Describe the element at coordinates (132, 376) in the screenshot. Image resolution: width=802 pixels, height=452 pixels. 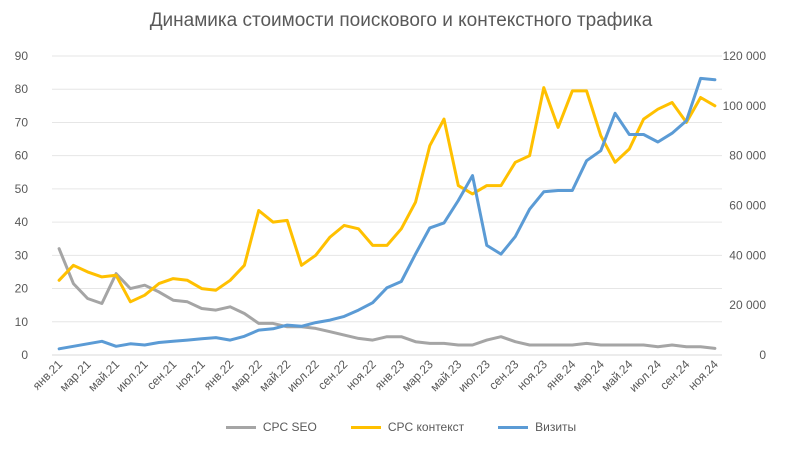
I see `x-tick-label: июл.21` at that location.